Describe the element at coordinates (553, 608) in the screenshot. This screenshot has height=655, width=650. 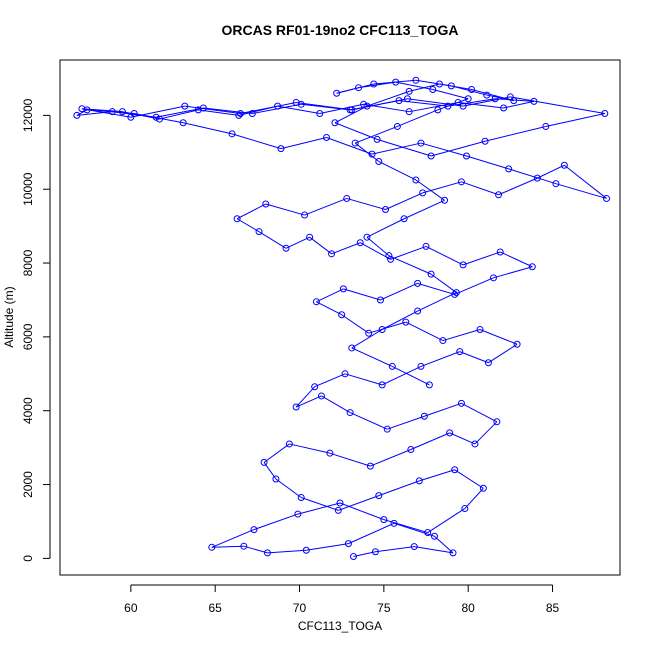
I see `x-tick-label: 85` at that location.